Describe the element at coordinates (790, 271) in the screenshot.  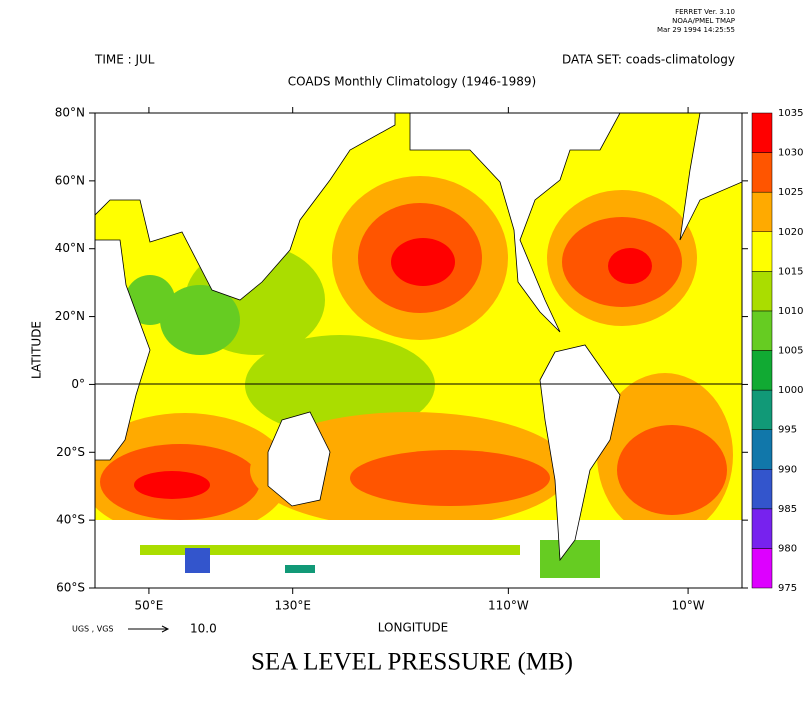
I see `colorbar-label: 1015` at that location.